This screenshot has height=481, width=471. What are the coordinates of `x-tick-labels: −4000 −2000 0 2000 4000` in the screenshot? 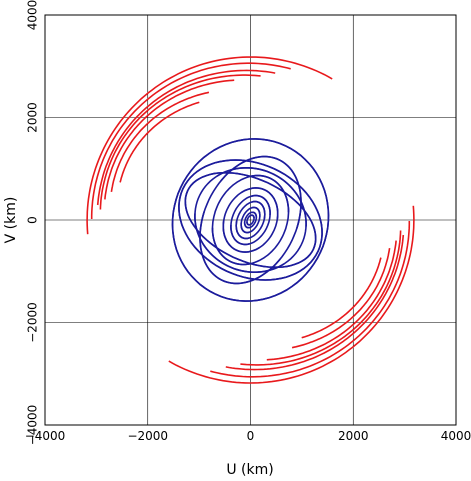 It's located at (248, 436).